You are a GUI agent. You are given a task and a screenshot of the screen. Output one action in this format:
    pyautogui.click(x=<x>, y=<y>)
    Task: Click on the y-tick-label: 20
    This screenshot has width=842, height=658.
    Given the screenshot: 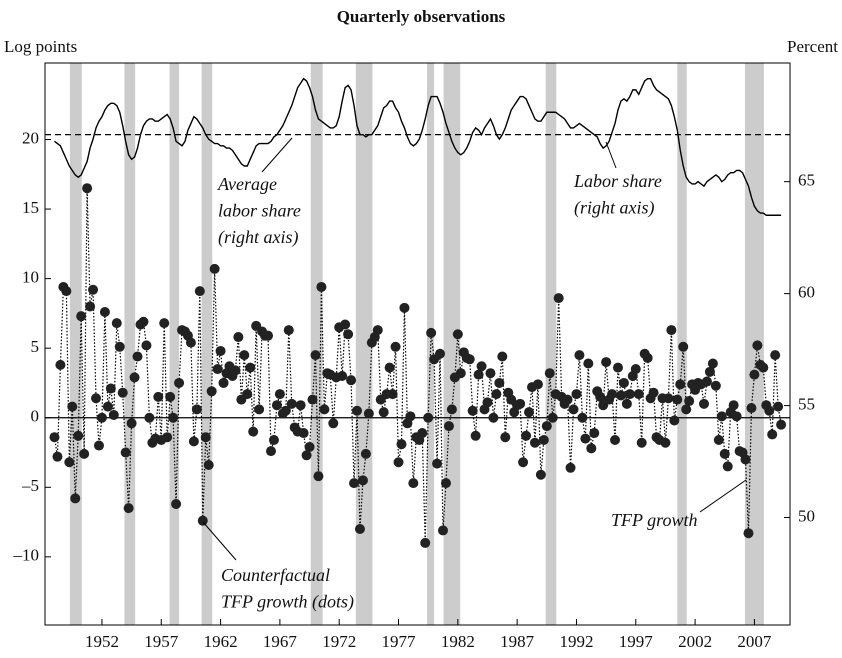 What is the action you would take?
    pyautogui.click(x=30, y=137)
    